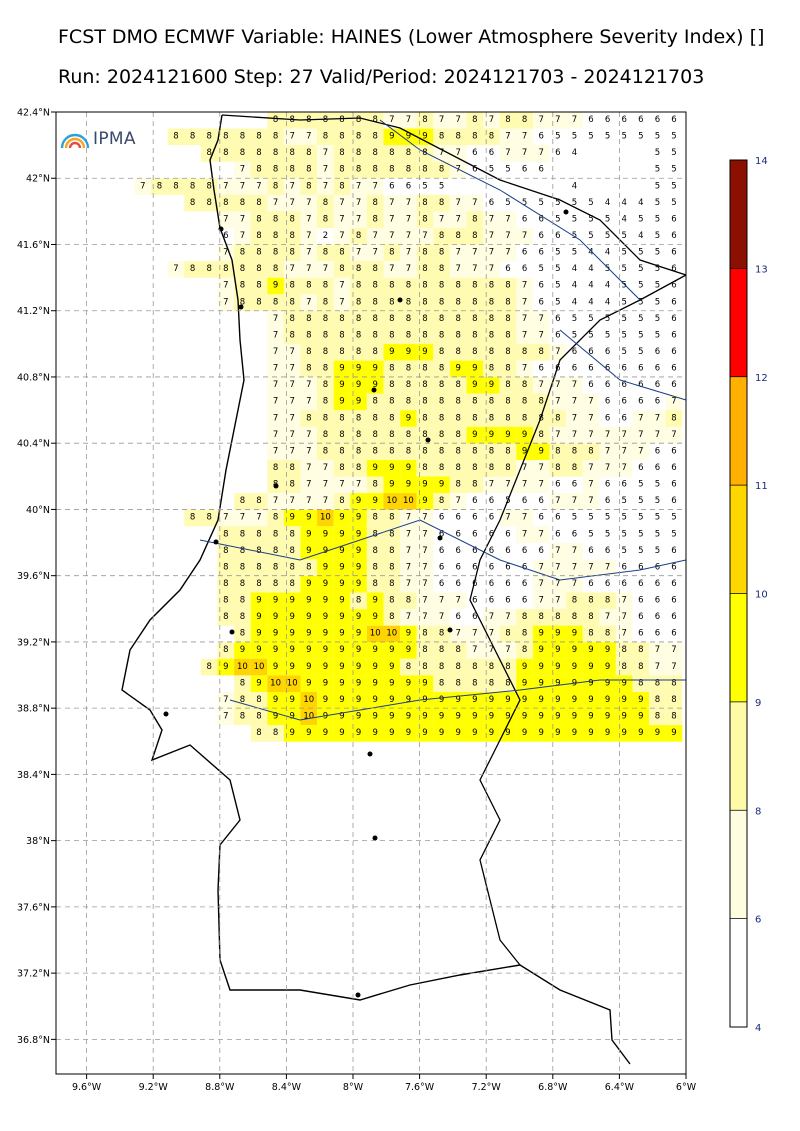 This screenshot has height=1131, width=800. I want to click on data-cell-value: 4, so click(607, 253).